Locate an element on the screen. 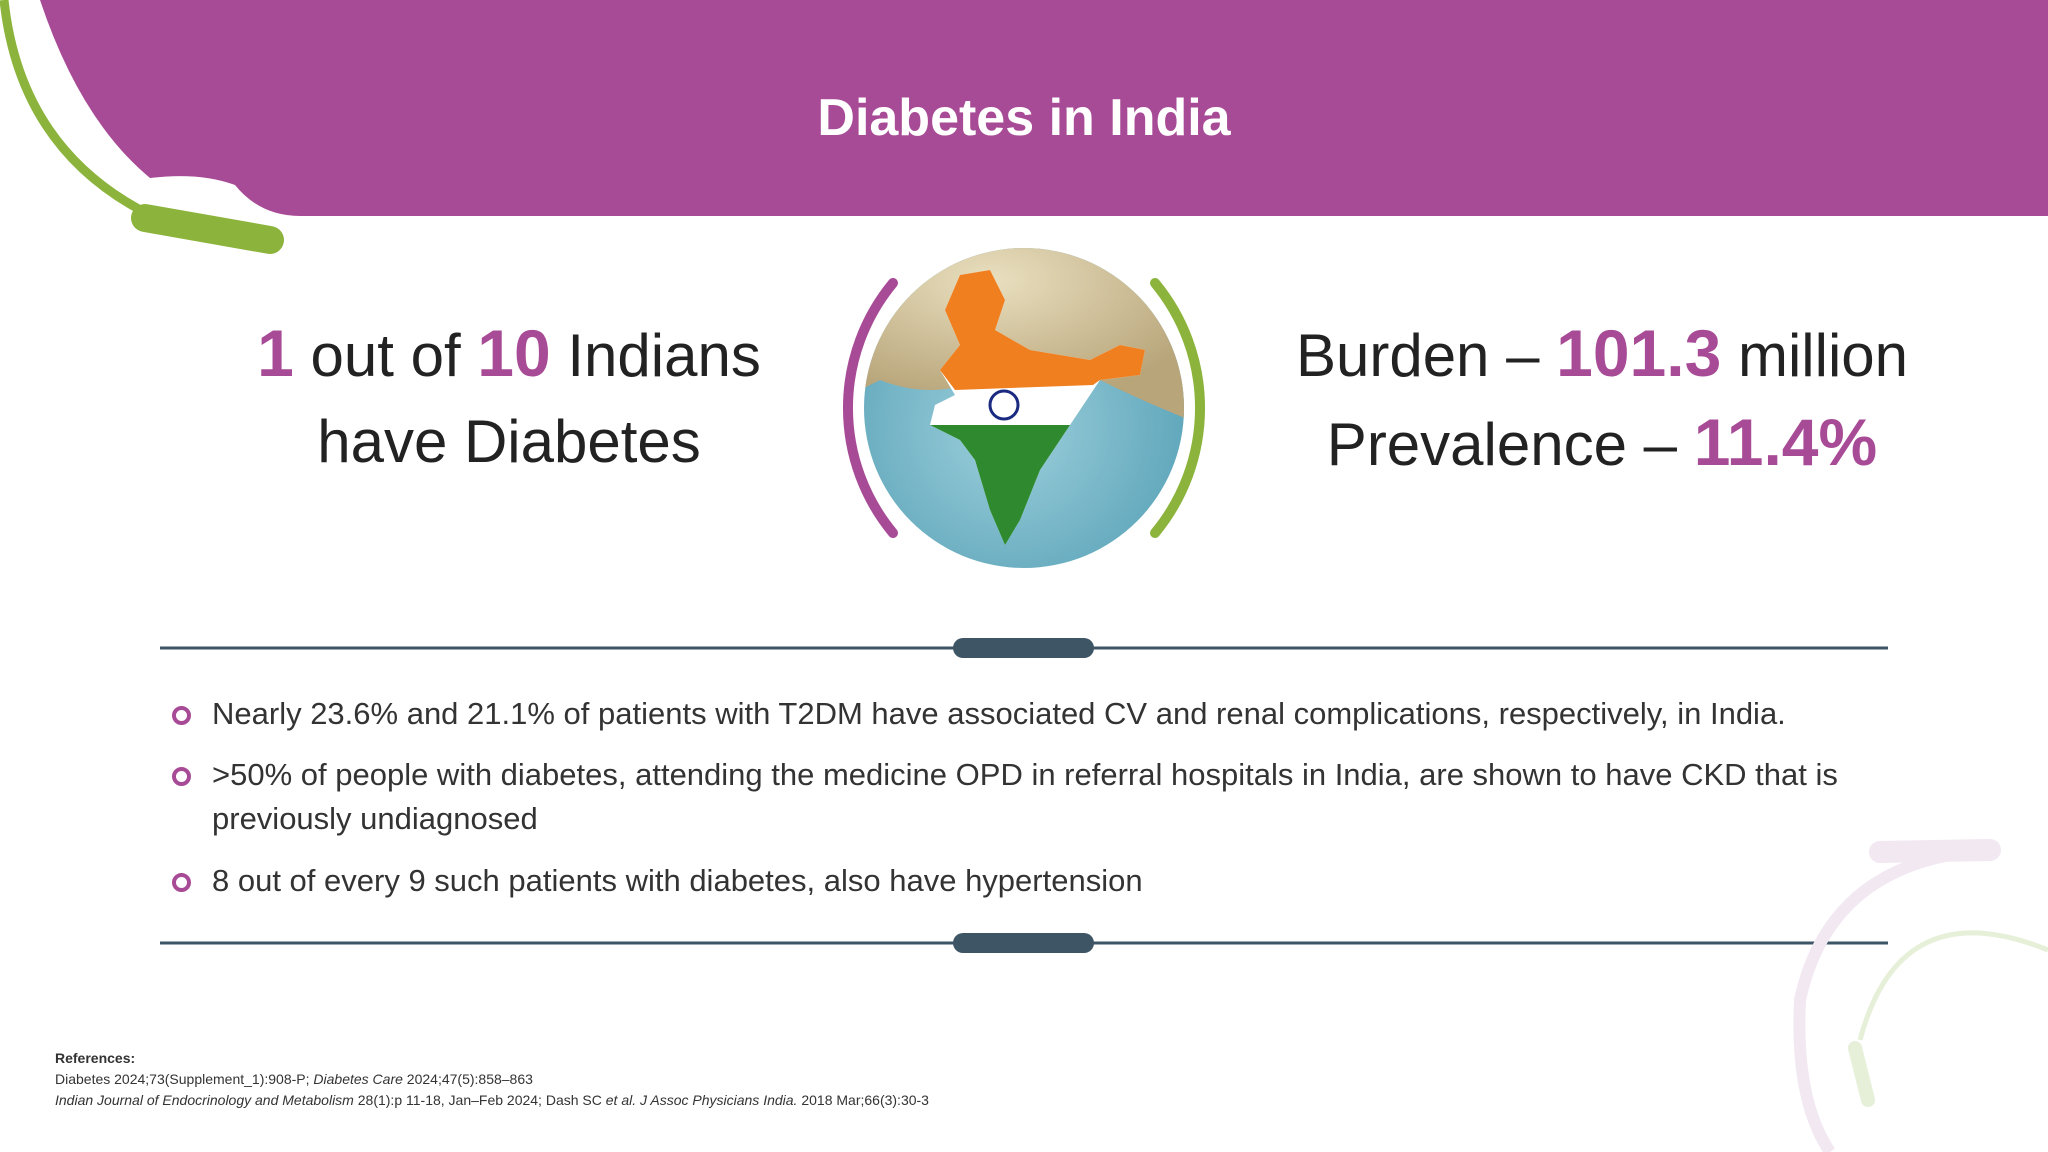  stat-text: out of is located at coordinates (385, 355).